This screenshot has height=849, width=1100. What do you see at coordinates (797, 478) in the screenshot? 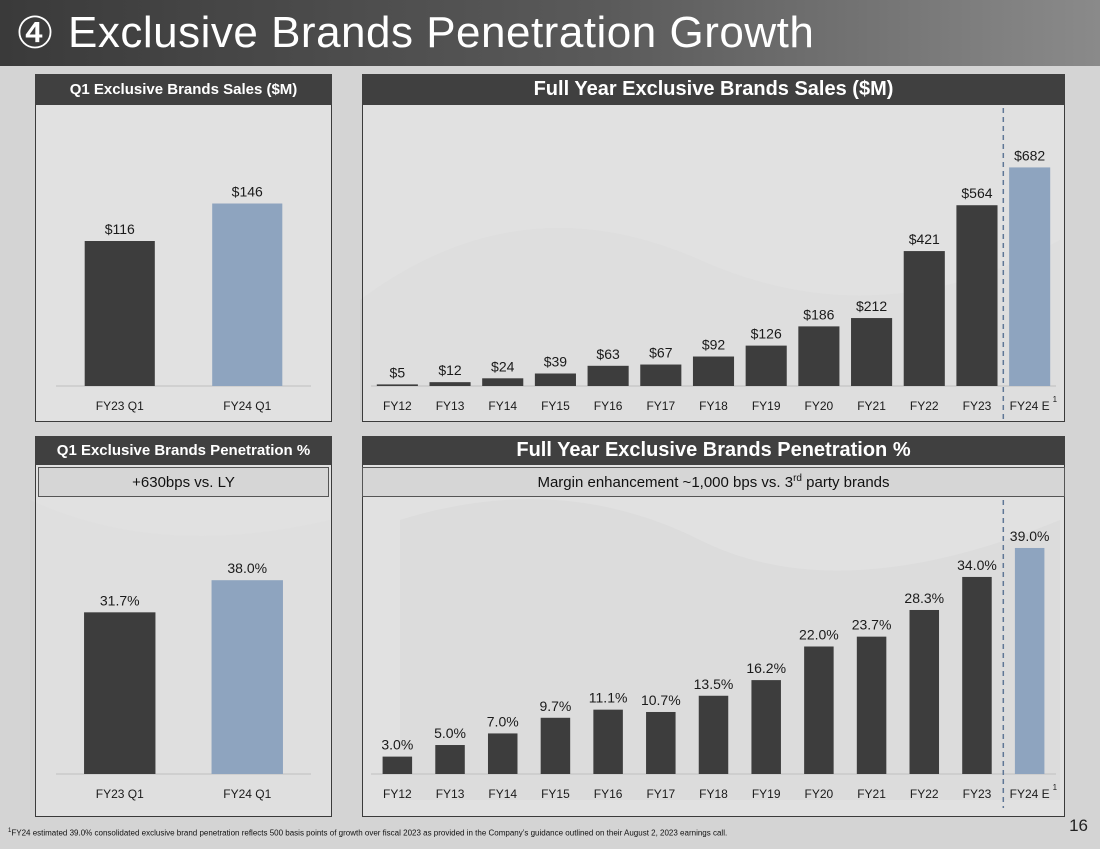
I see `fy-pen-subtitle-sup: rd` at bounding box center [797, 478].